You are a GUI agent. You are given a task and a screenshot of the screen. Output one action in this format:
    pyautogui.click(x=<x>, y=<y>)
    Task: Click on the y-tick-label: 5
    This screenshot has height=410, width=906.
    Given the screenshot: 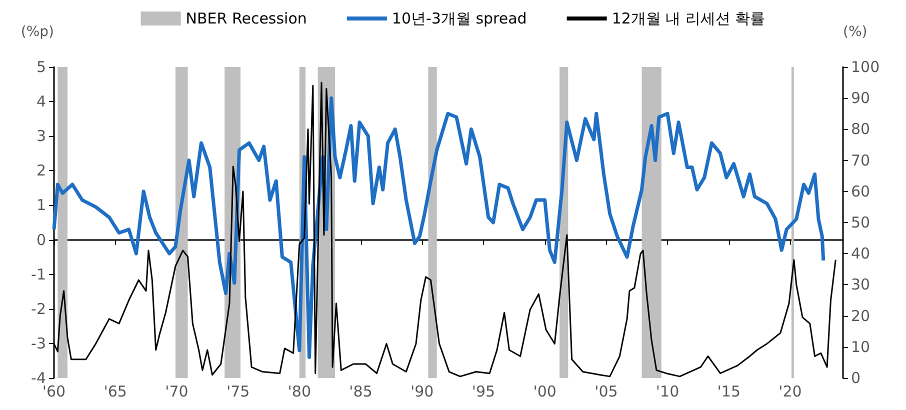 What is the action you would take?
    pyautogui.click(x=41, y=67)
    